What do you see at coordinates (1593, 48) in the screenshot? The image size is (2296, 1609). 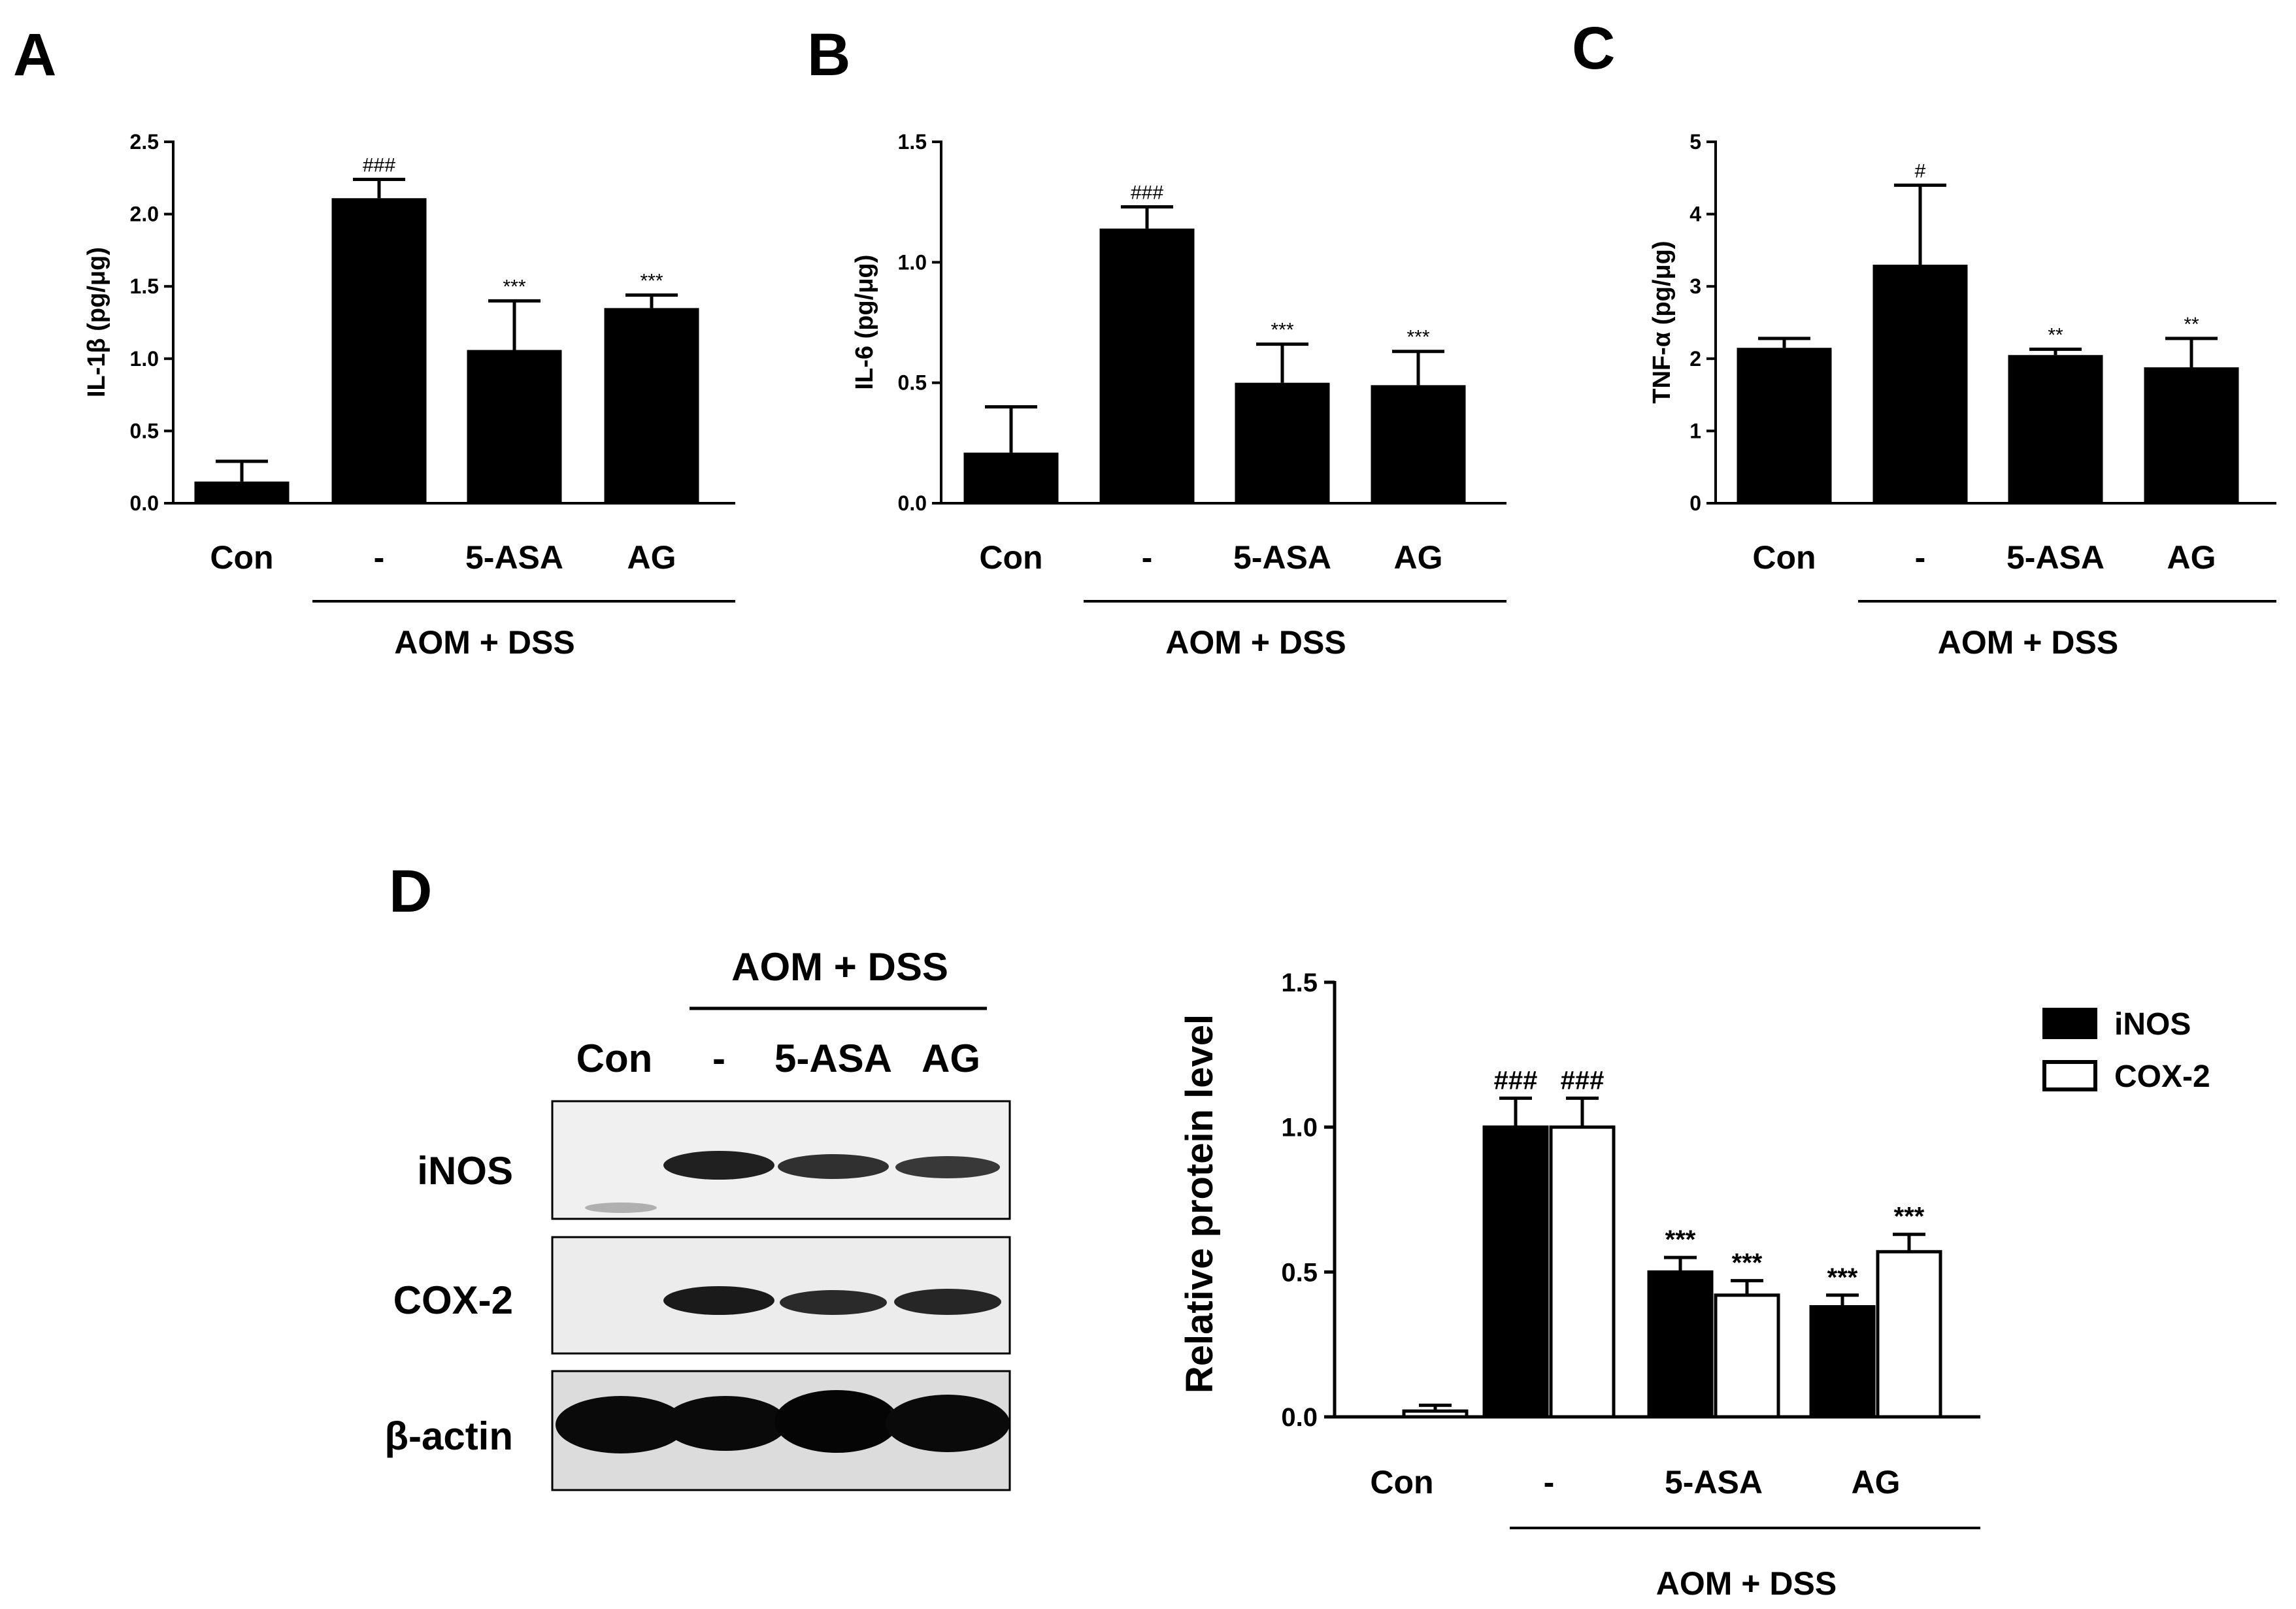 I see `panel-letter-c: C` at bounding box center [1593, 48].